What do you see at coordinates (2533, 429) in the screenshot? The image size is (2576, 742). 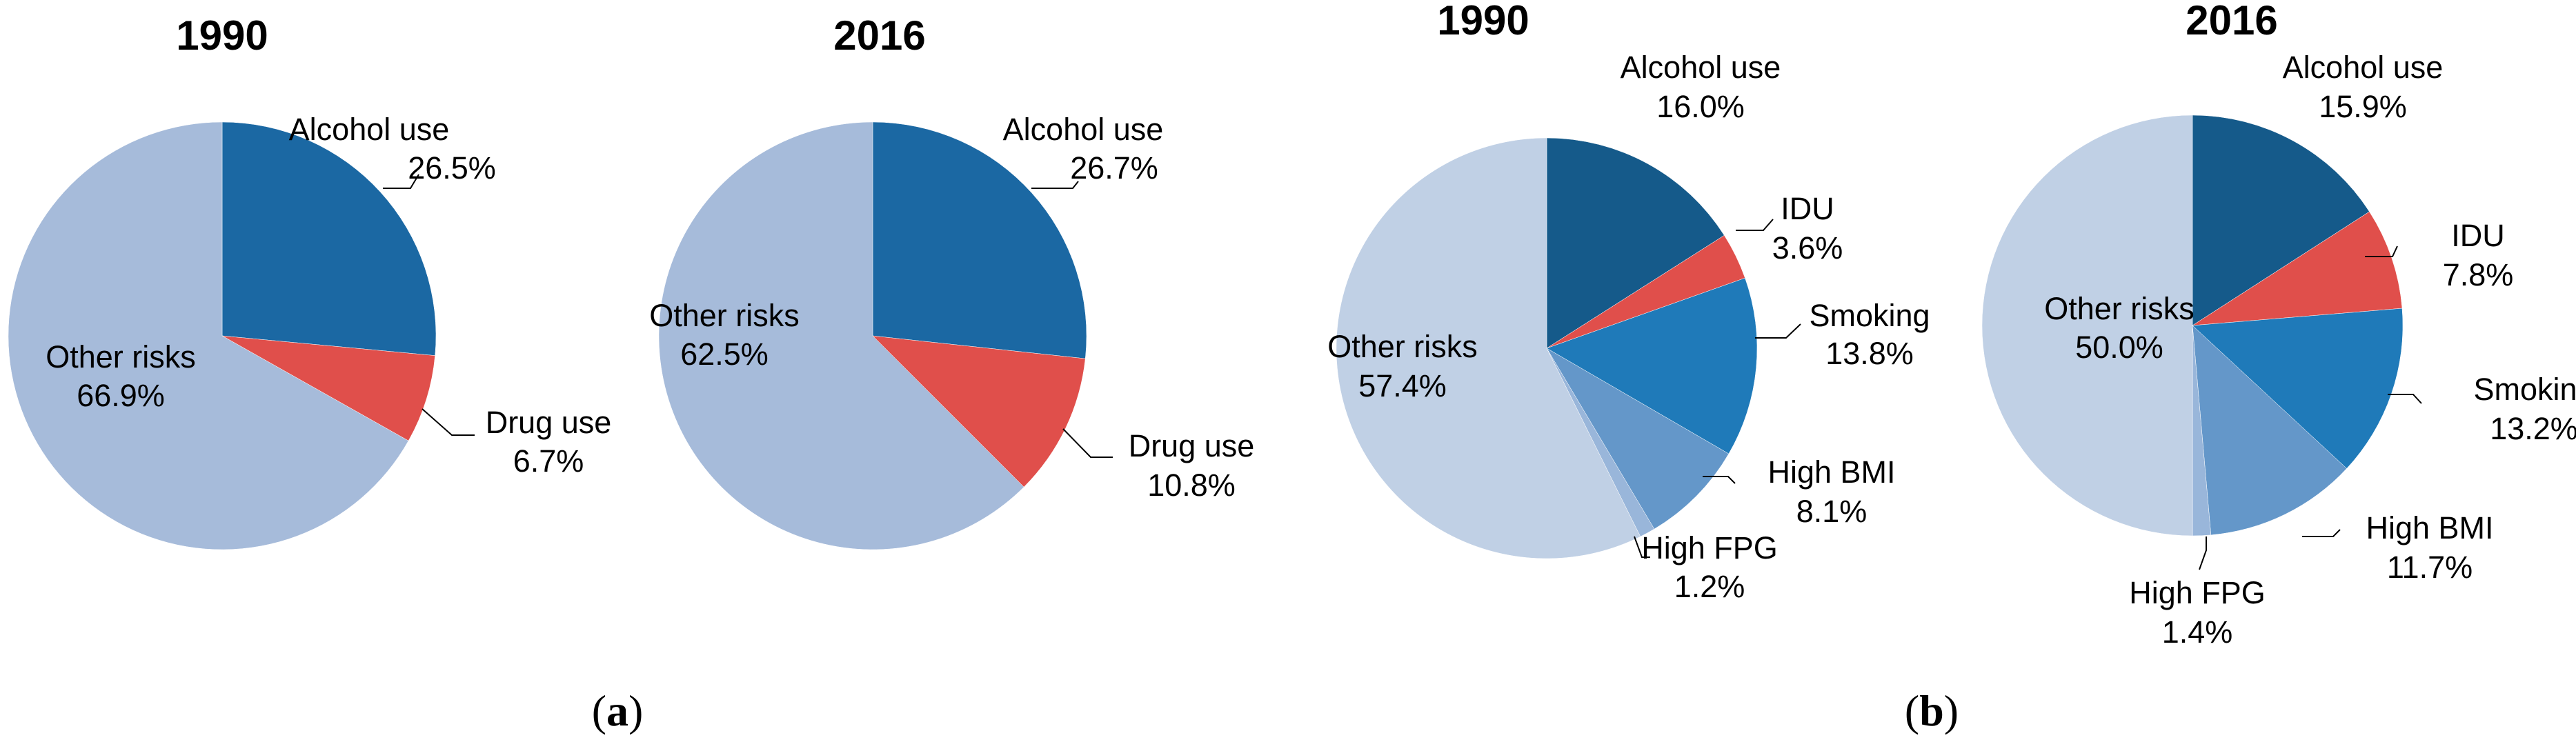 I see `slice-value-smoking: 13.2%` at bounding box center [2533, 429].